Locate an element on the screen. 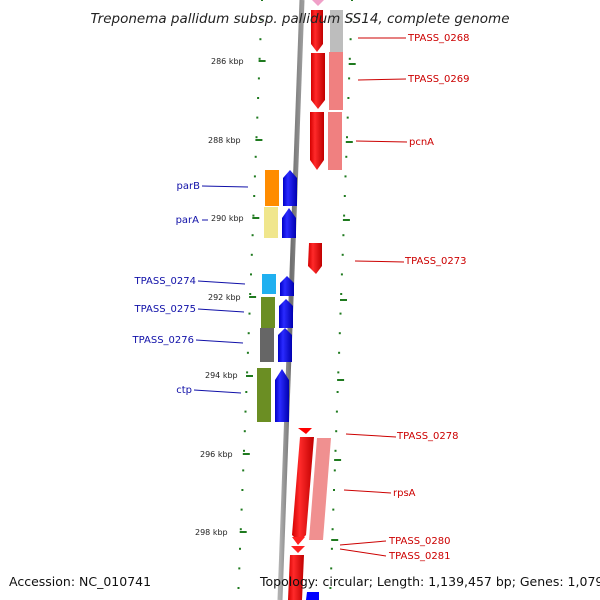  gene-arrow-parB is located at coordinates (290, 188).